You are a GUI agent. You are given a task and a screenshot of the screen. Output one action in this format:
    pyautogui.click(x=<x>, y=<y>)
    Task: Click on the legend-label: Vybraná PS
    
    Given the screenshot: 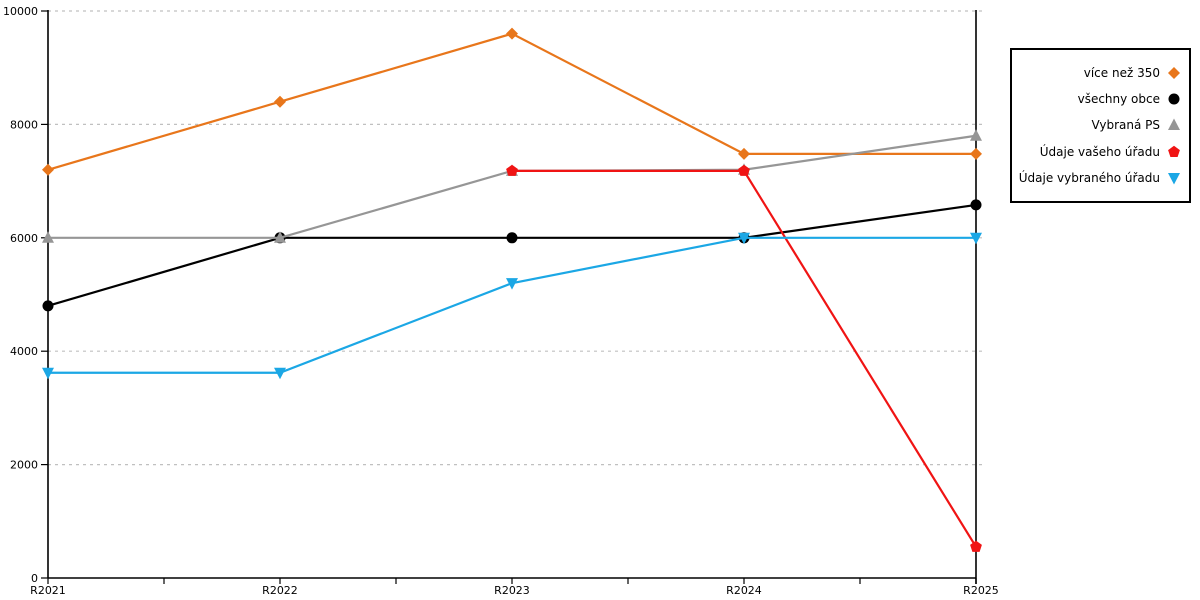 What is the action you would take?
    pyautogui.click(x=1125, y=125)
    